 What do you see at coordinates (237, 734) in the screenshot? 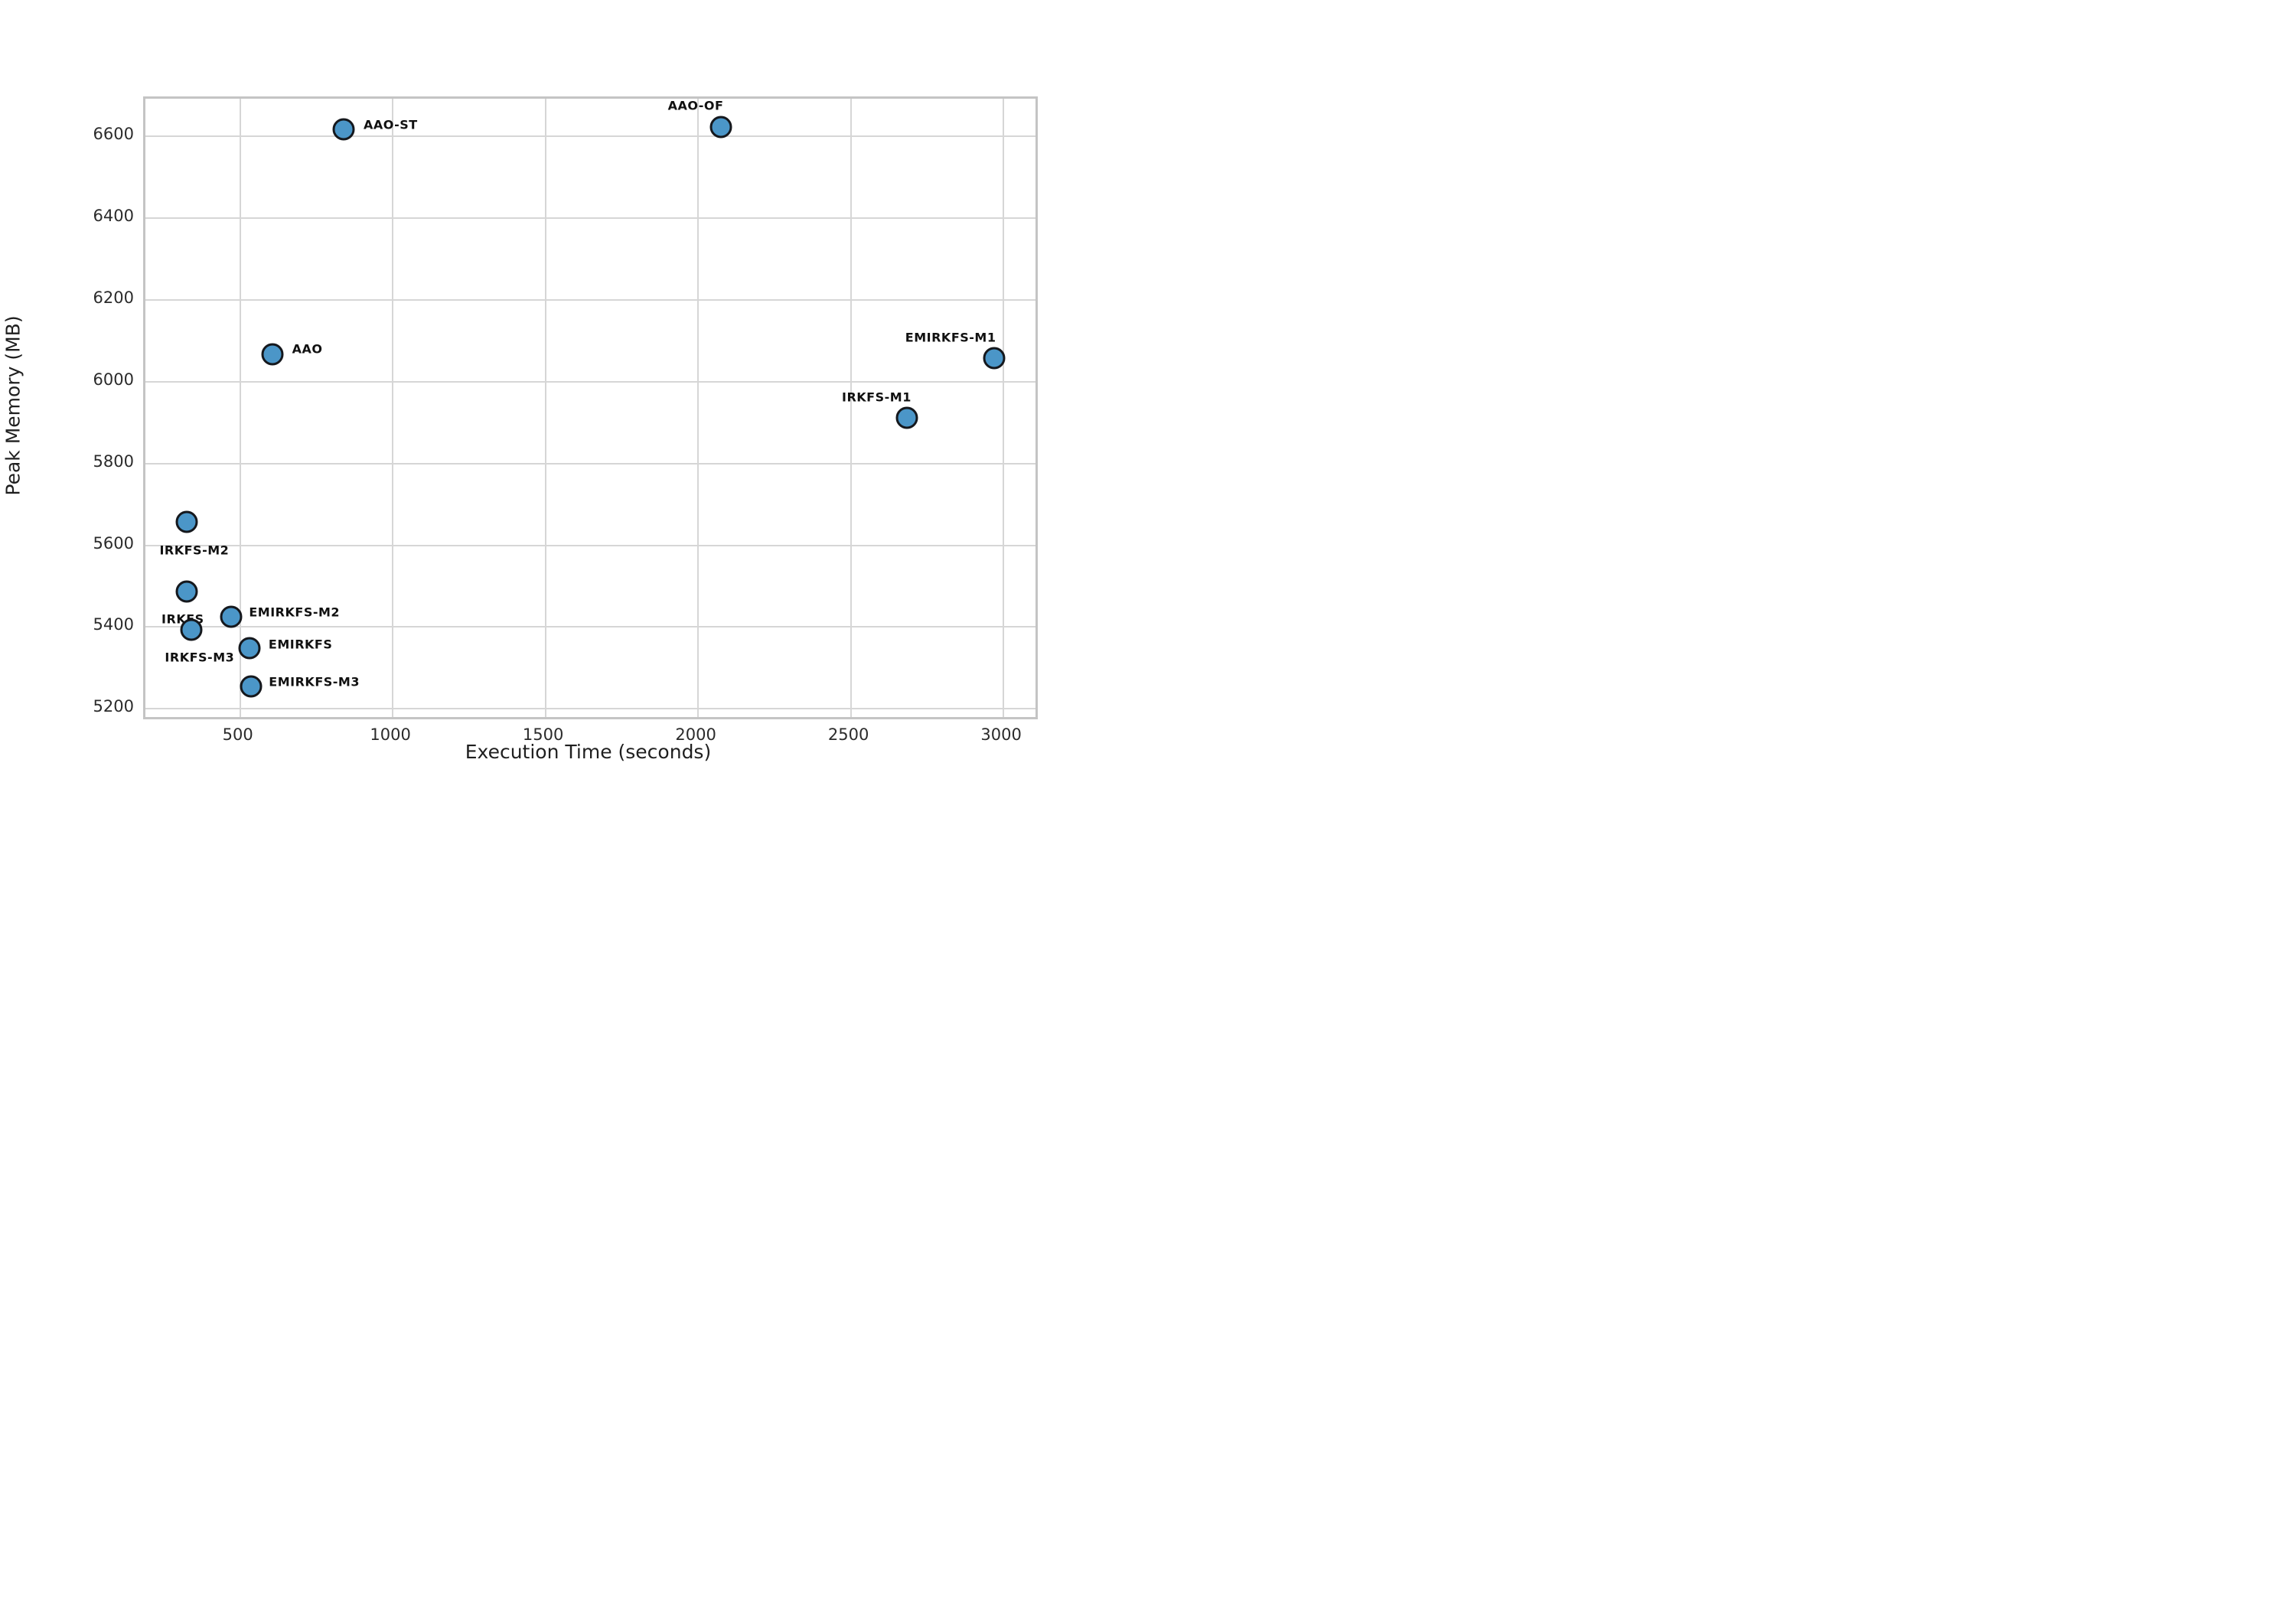
I see `x-tick-label-500: 500` at bounding box center [237, 734].